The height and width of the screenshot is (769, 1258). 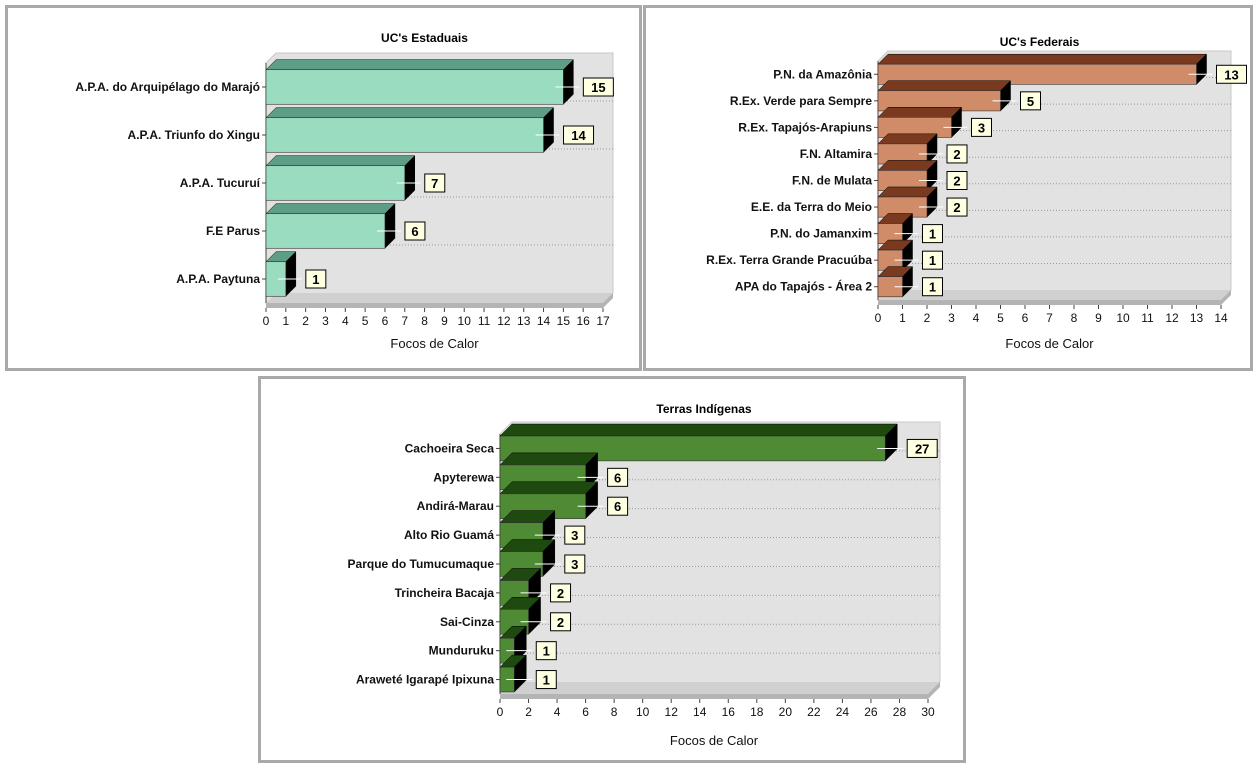 What do you see at coordinates (821, 234) in the screenshot?
I see `category-label: P.N. do Jamanxim` at bounding box center [821, 234].